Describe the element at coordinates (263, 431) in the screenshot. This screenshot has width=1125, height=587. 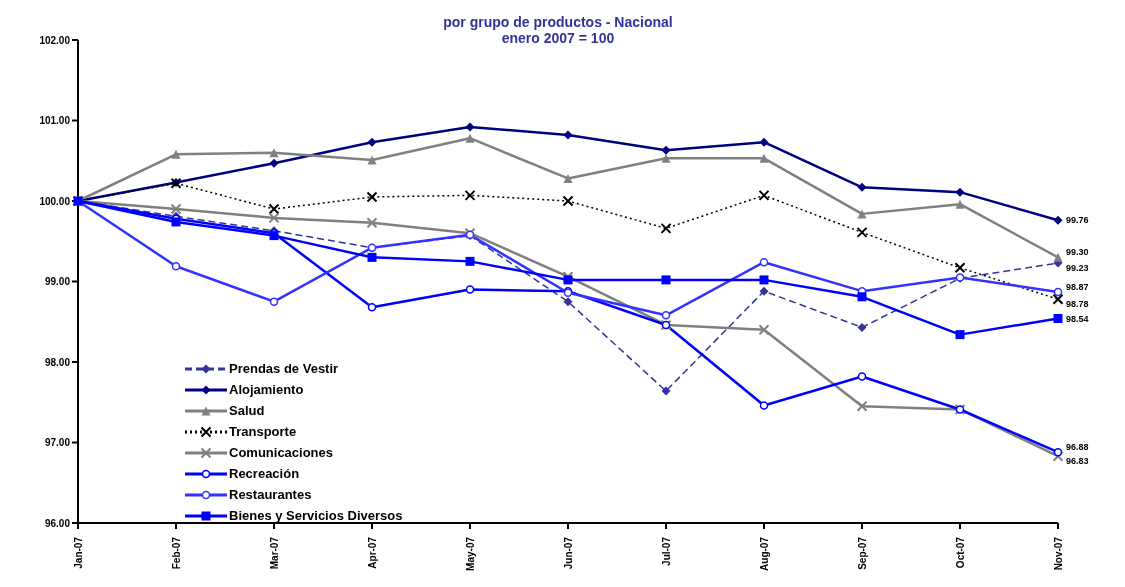
I see `legend-label: Transporte` at that location.